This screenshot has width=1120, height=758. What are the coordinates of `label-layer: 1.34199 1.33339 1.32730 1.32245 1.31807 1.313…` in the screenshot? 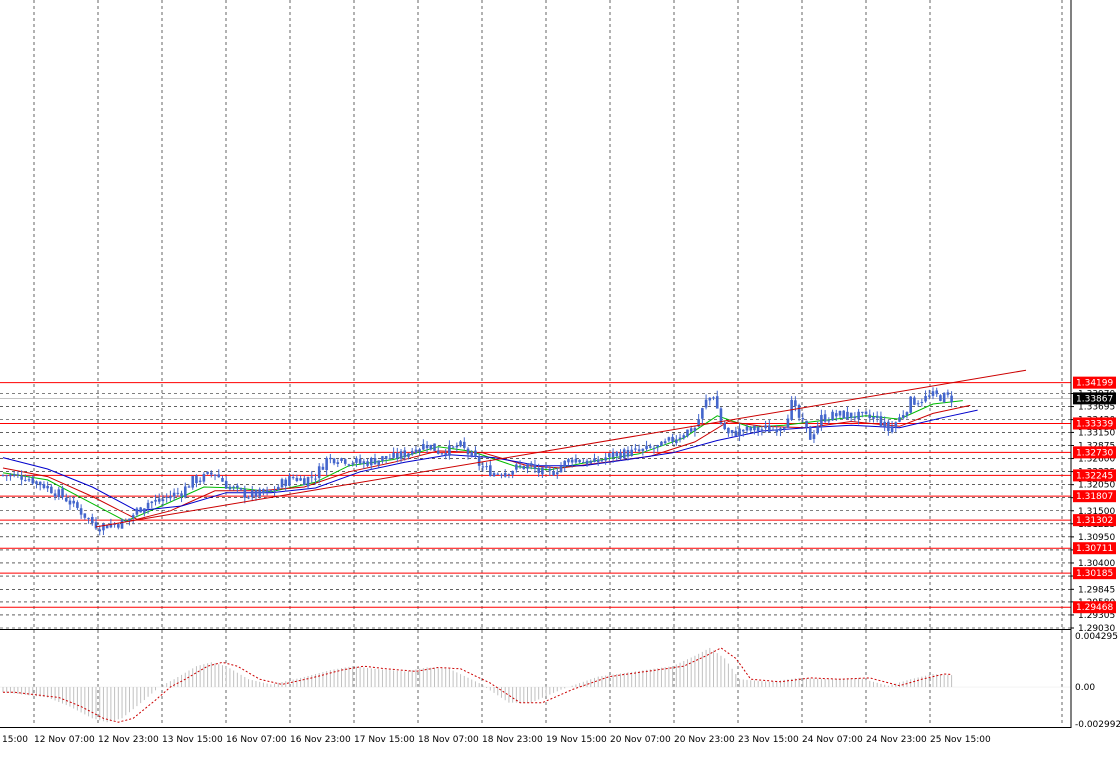 It's located at (1094, 495).